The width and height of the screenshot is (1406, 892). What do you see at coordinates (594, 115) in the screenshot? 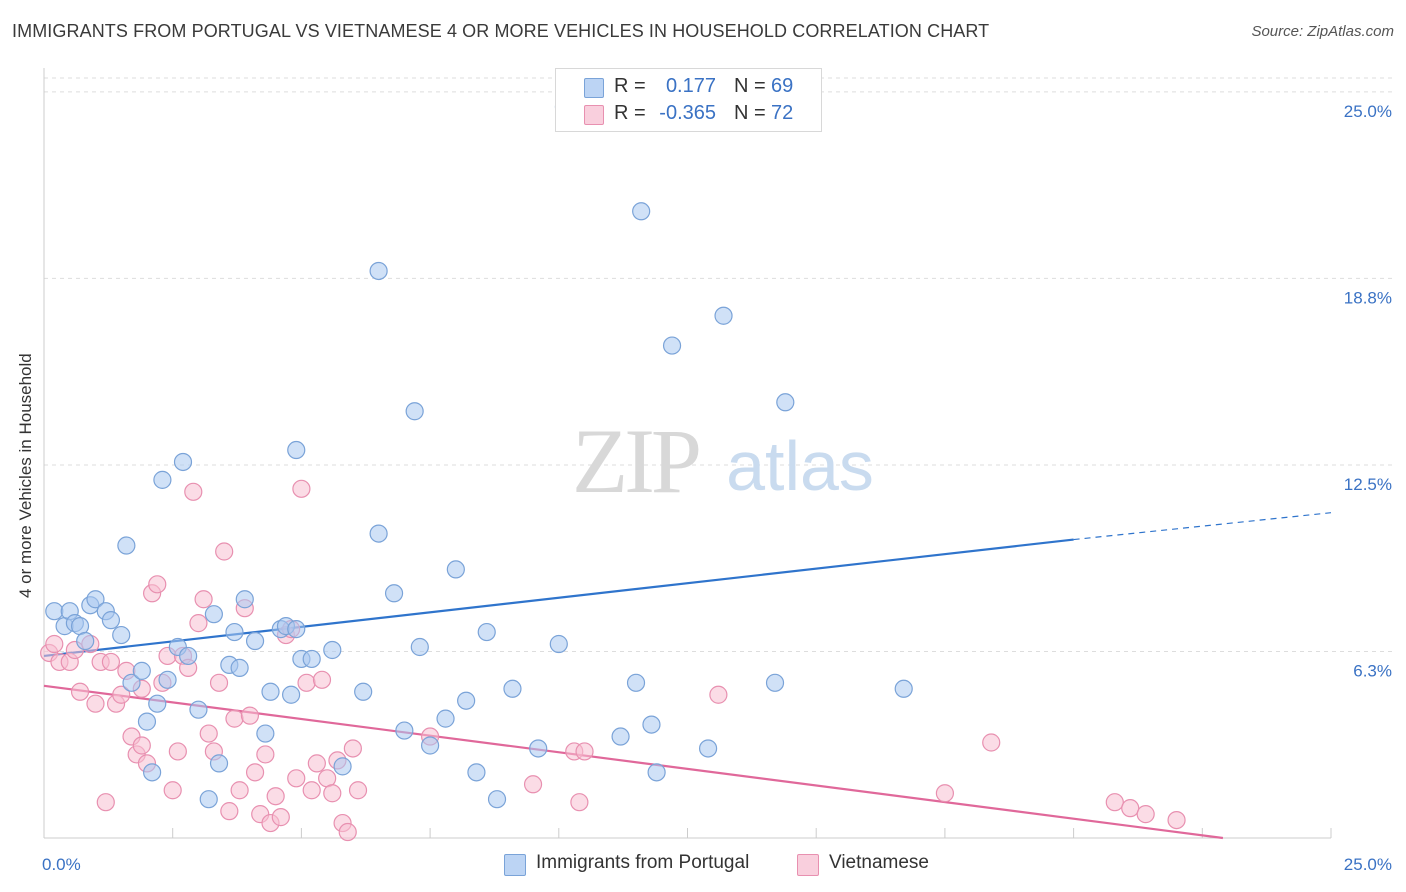
I see `legend-swatch-pink` at bounding box center [594, 115].